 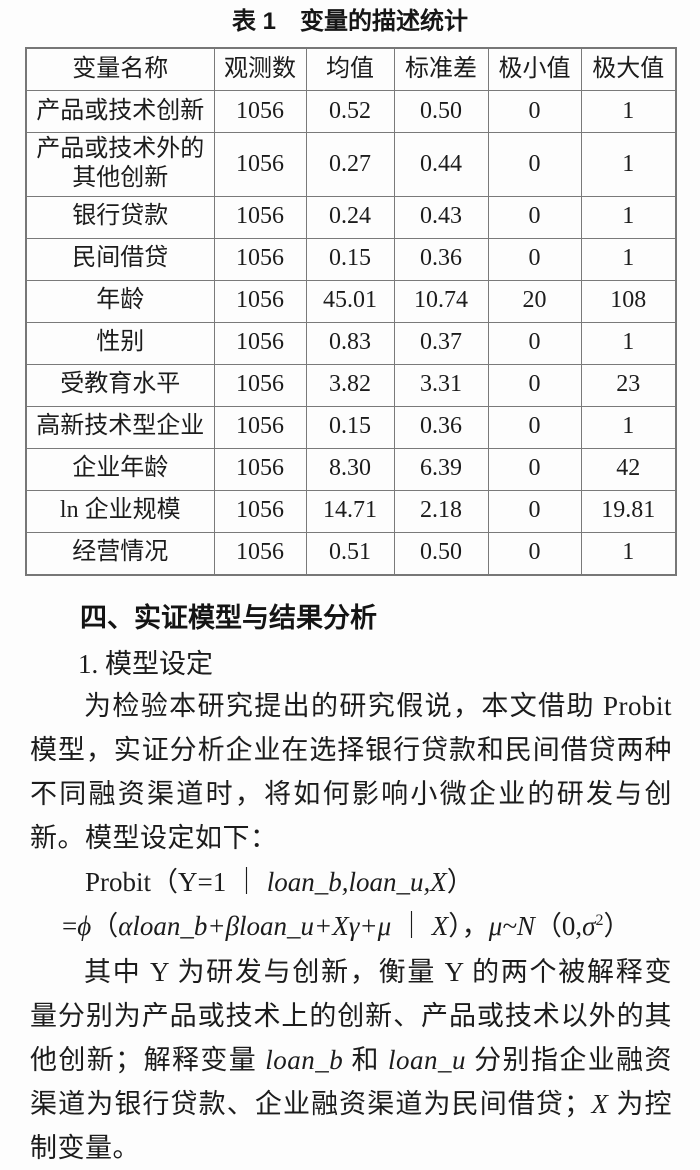 What do you see at coordinates (228, 617) in the screenshot?
I see `section-heading: 四、实证模型与结果分析` at bounding box center [228, 617].